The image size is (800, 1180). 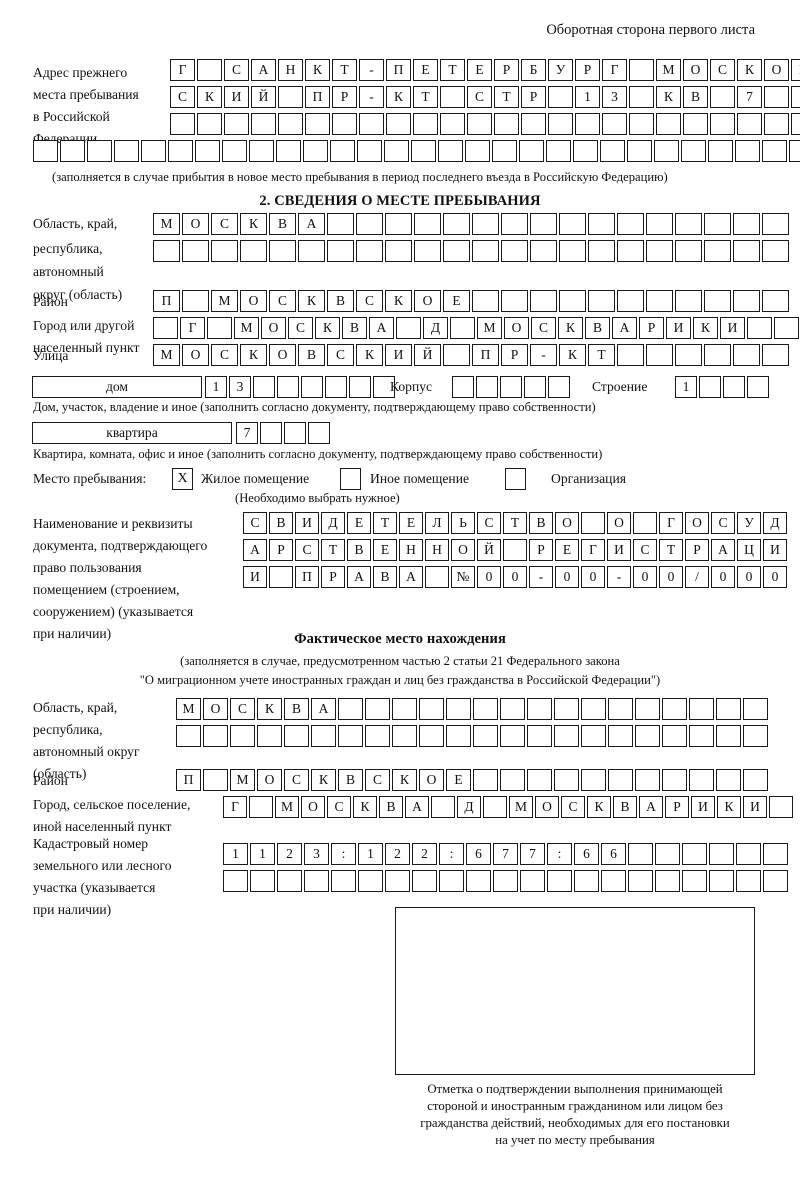 What do you see at coordinates (575, 991) in the screenshot?
I see `stamp-box` at bounding box center [575, 991].